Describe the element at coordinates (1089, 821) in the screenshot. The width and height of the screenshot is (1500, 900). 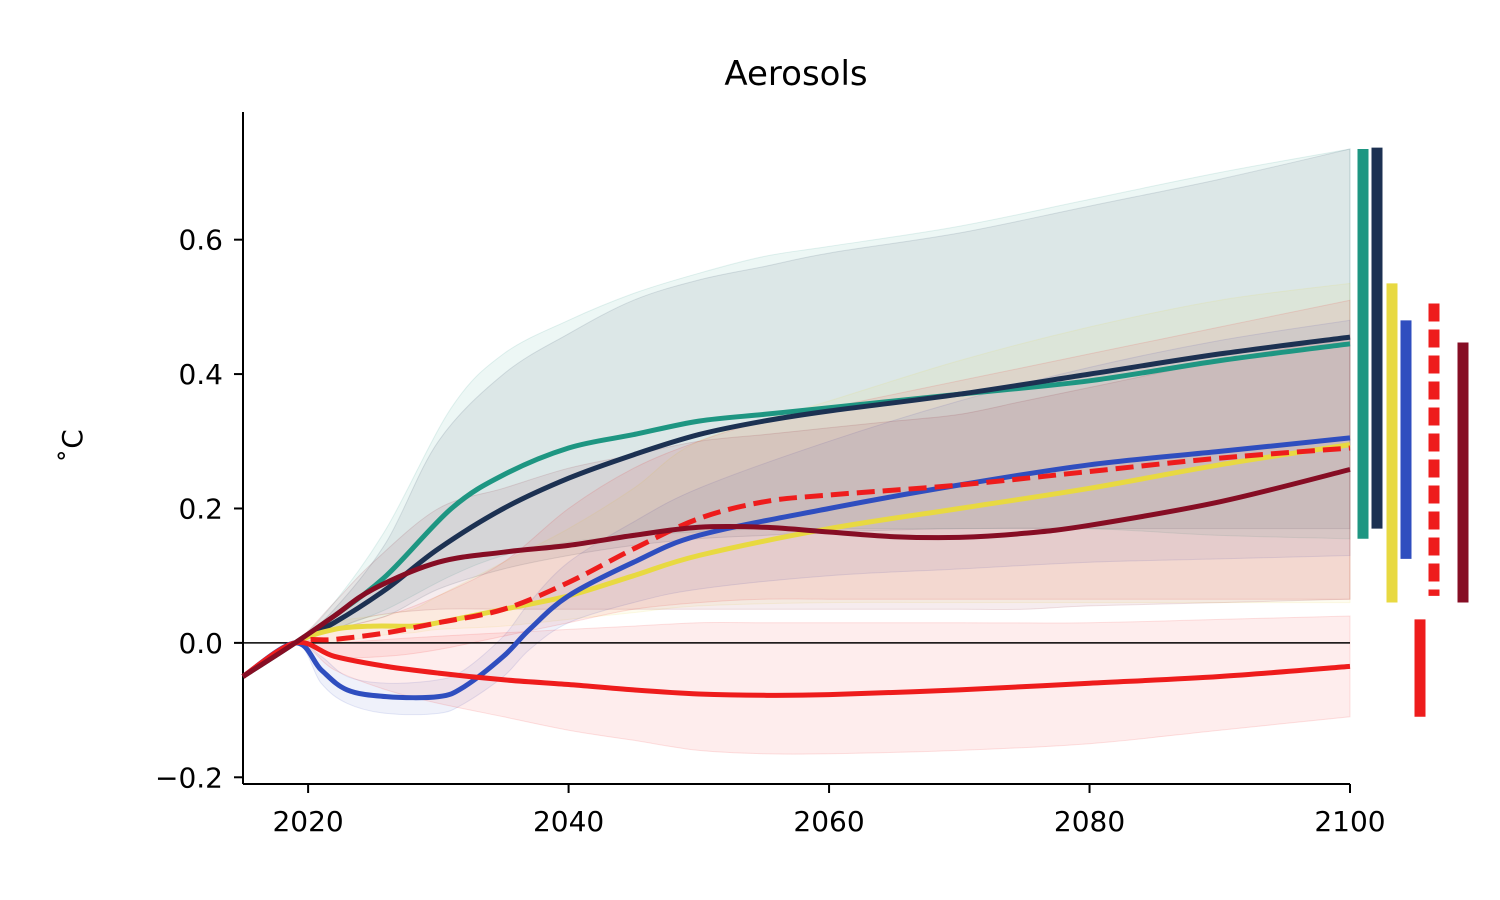
I see `x-tick-label-2080: 2080` at that location.